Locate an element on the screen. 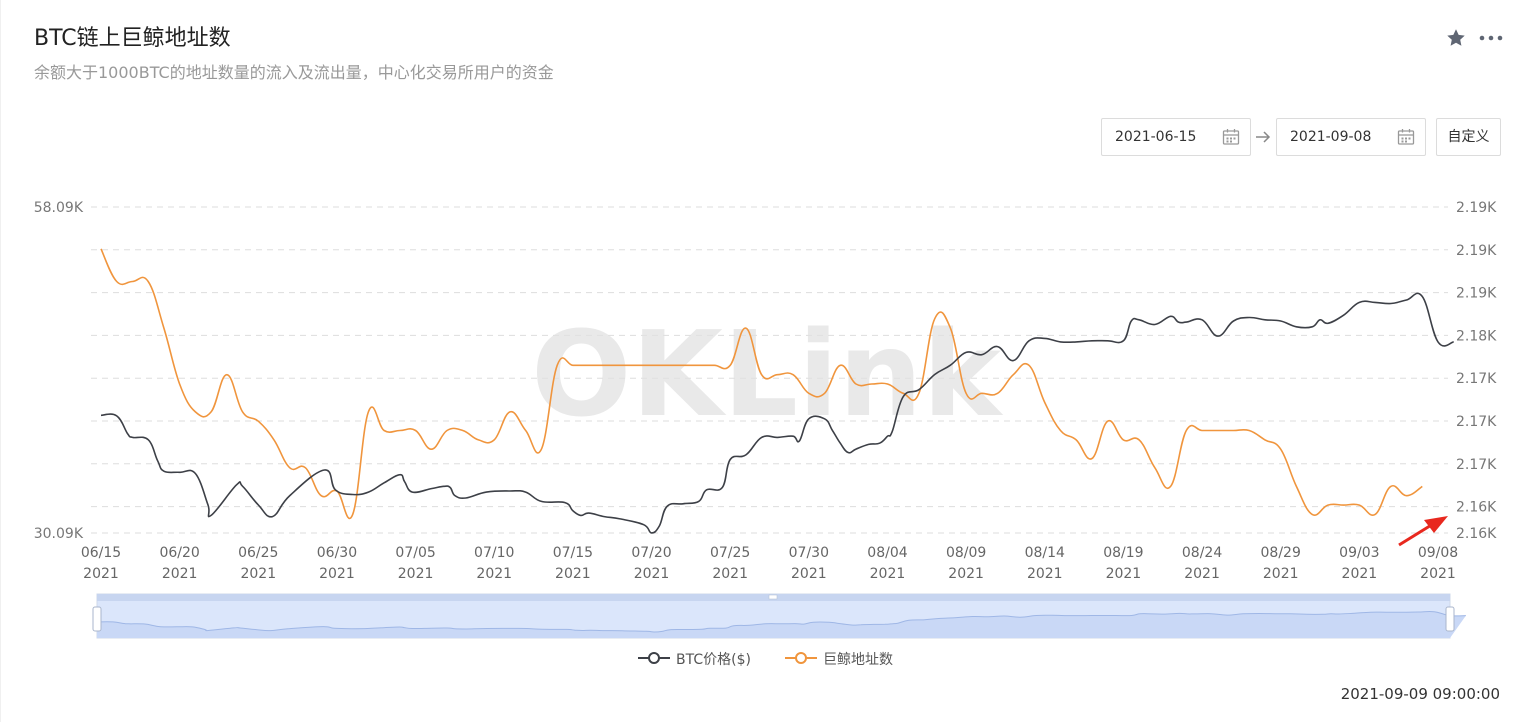 This screenshot has height=722, width=1519. x-tick-date-label: 08/29 is located at coordinates (1281, 553).